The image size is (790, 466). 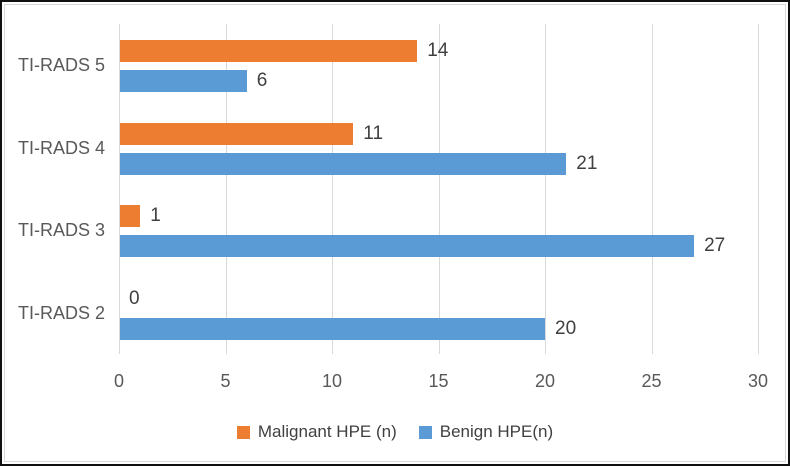 I want to click on x-tick-label: 20, so click(x=545, y=381).